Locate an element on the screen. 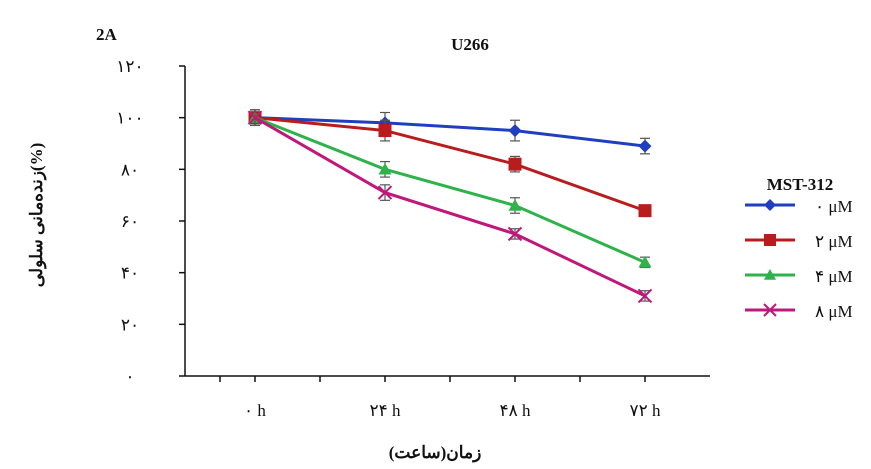 The image size is (871, 469). y-tick-label: ۱۲۰ is located at coordinates (129, 66).